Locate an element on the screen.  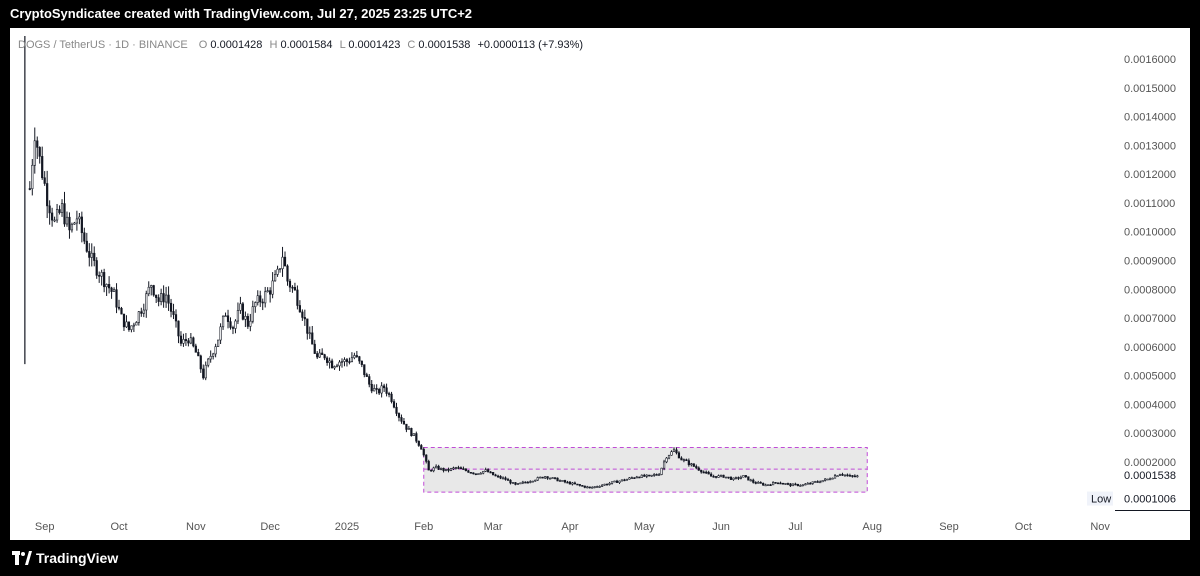
price-tick-label: 0.0003000 is located at coordinates (1150, 434).